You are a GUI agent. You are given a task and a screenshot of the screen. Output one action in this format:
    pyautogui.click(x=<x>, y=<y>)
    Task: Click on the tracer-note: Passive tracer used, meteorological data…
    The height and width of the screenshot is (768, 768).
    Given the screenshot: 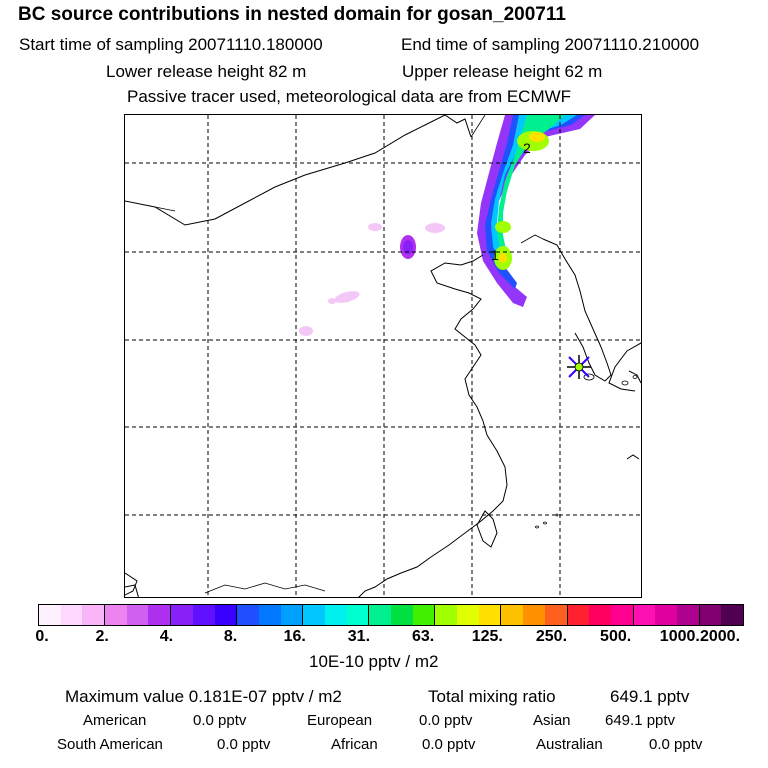 What is the action you would take?
    pyautogui.click(x=349, y=96)
    